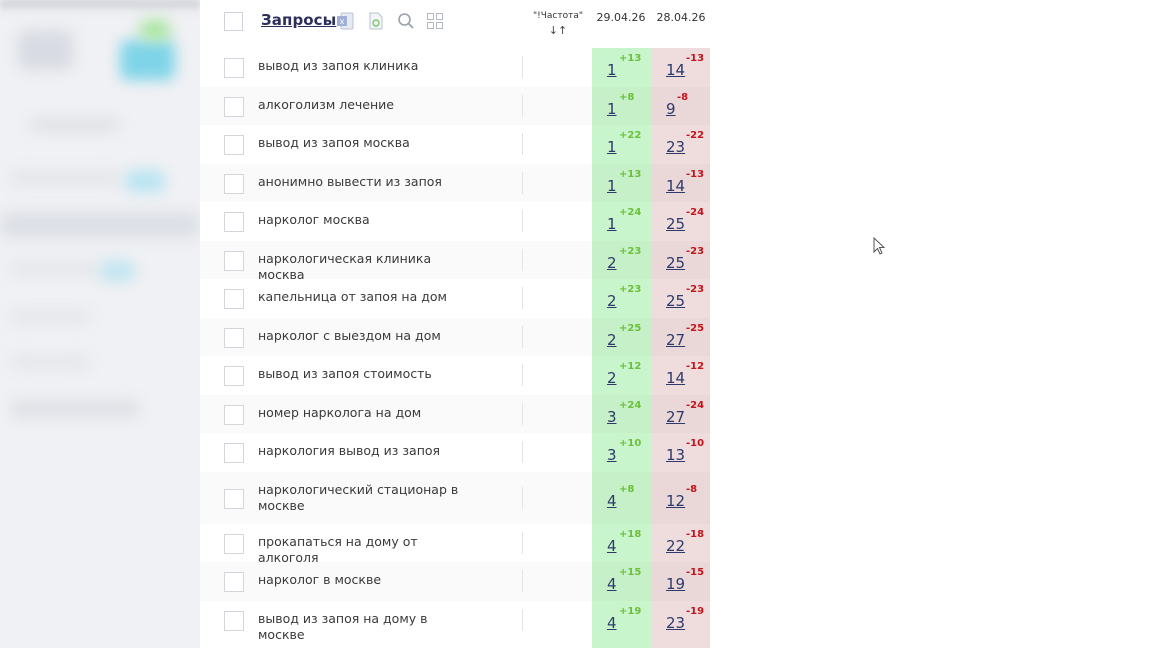  Describe the element at coordinates (455, 183) in the screenshot. I see `table-row: анонимно вывести из запоя 1 +13 14 -13` at that location.